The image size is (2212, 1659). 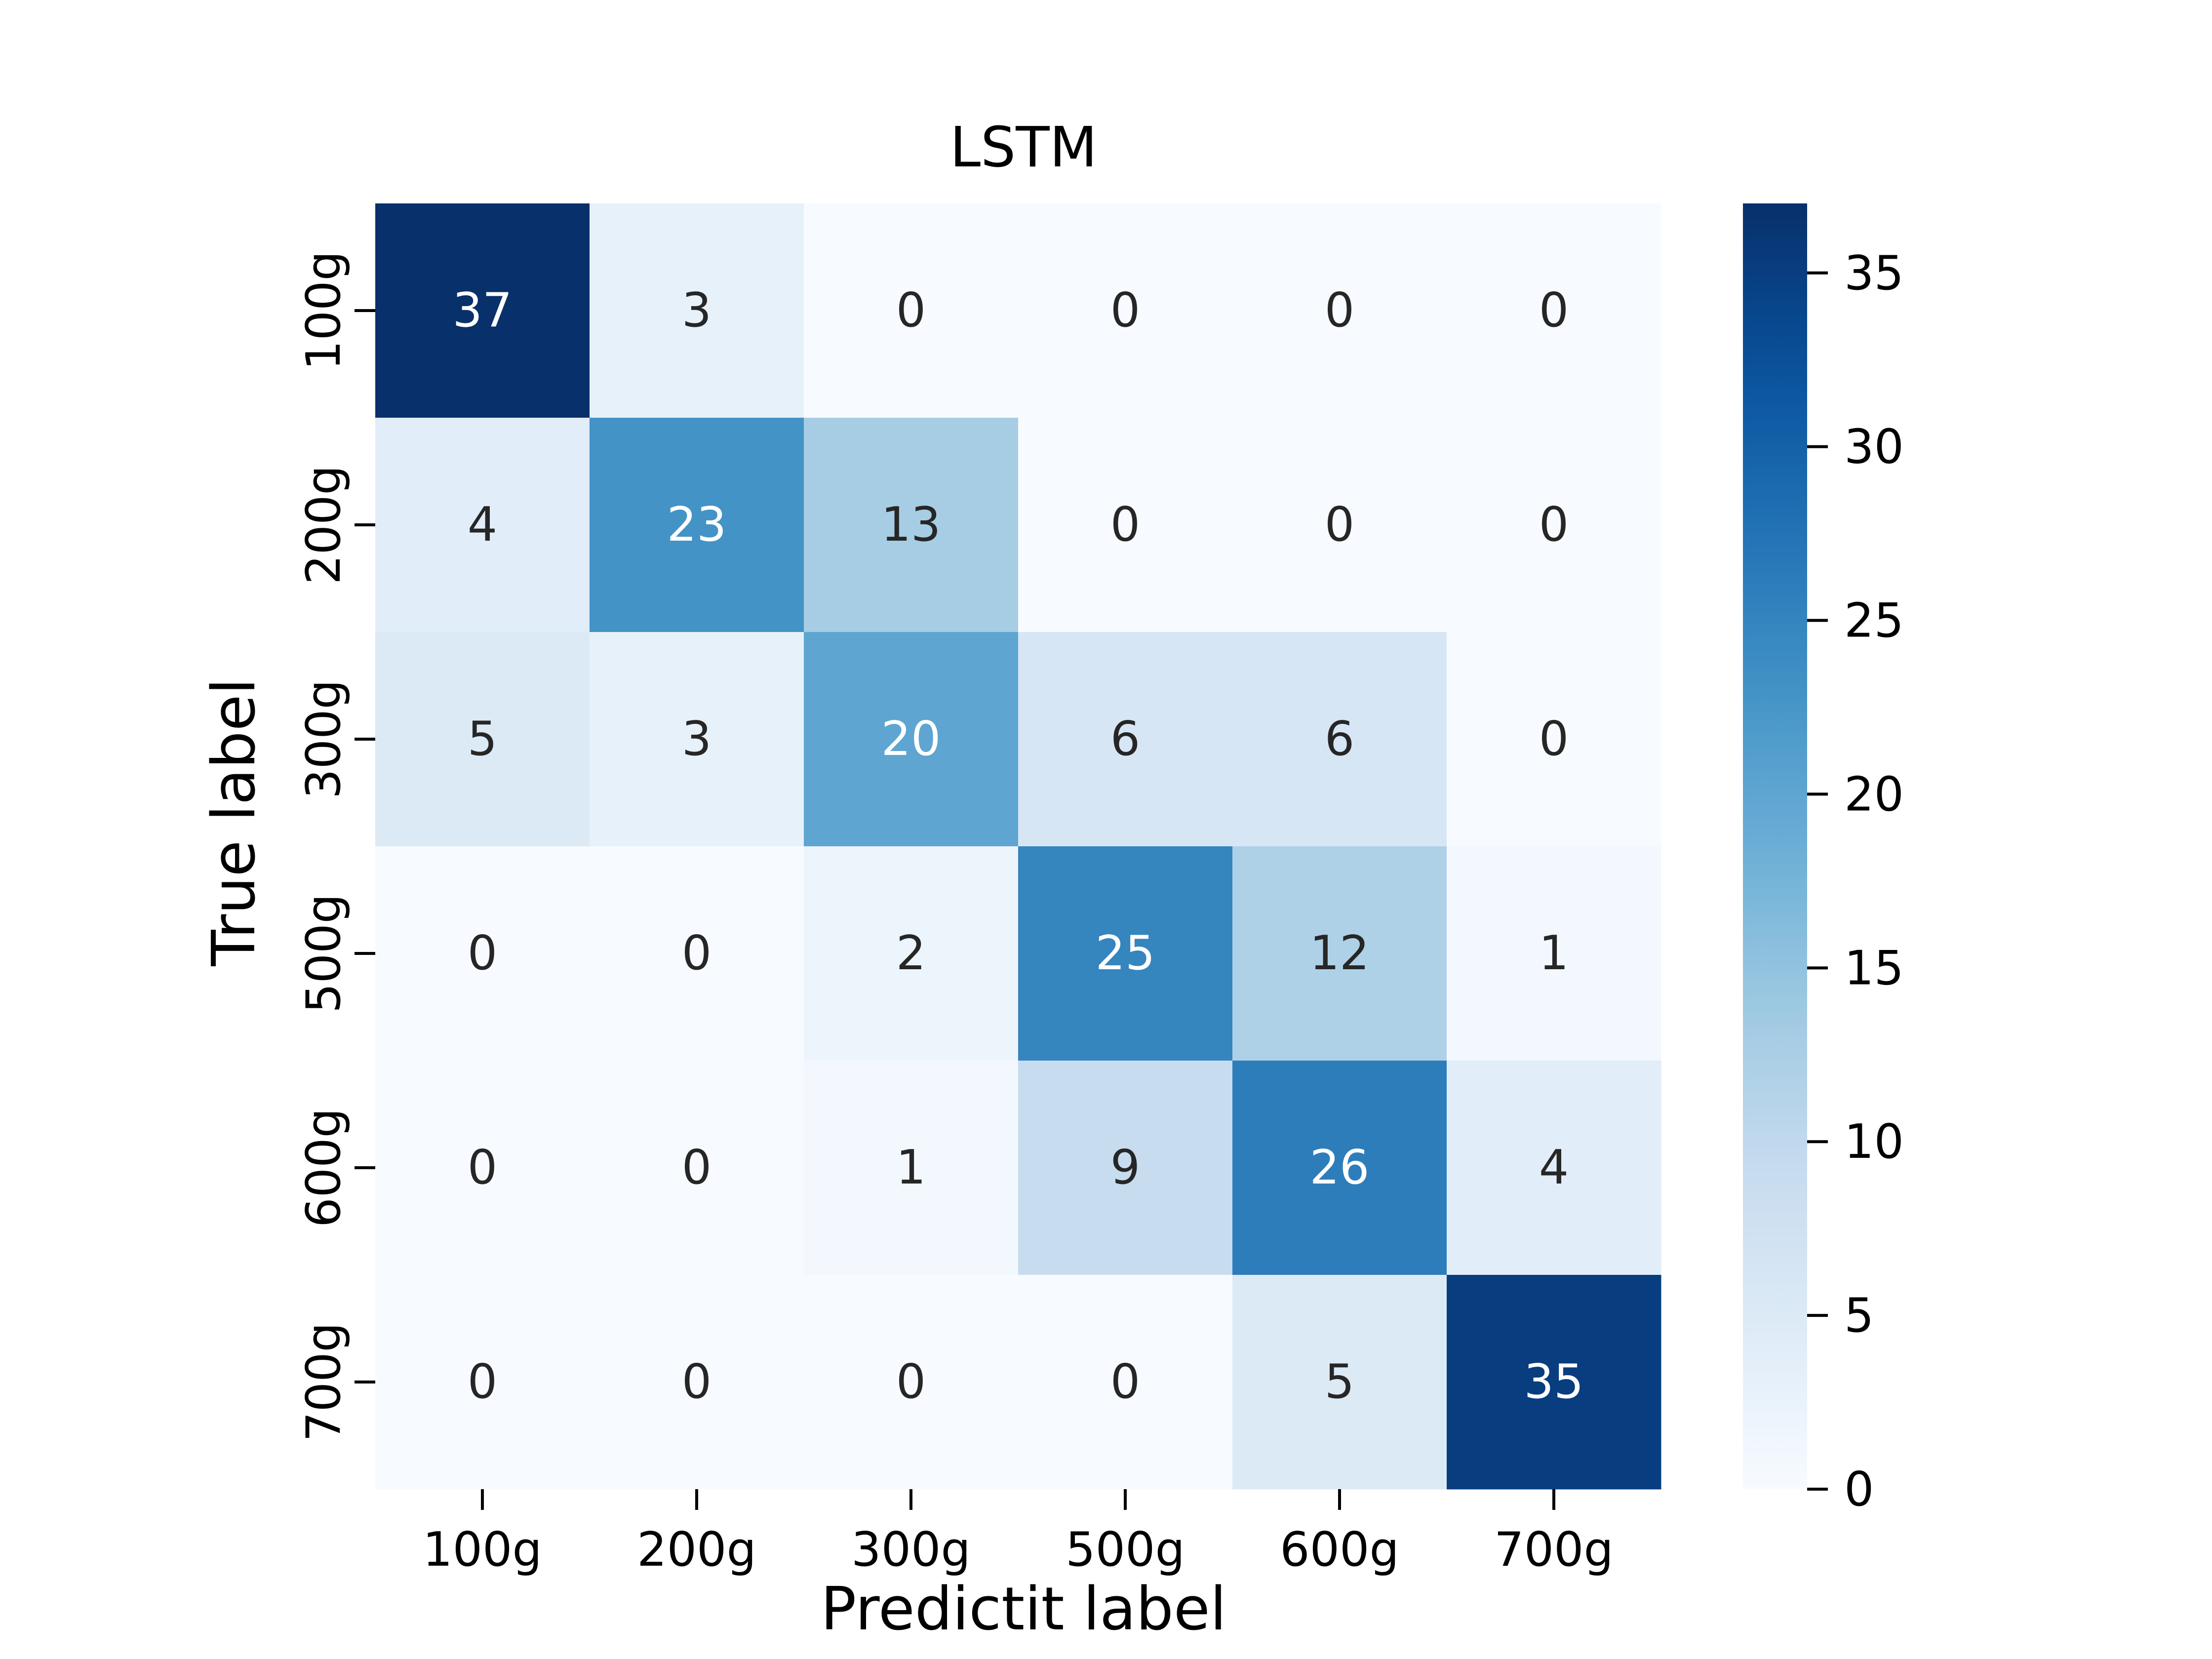 I want to click on cell-value-label: 9, so click(x=1125, y=1168).